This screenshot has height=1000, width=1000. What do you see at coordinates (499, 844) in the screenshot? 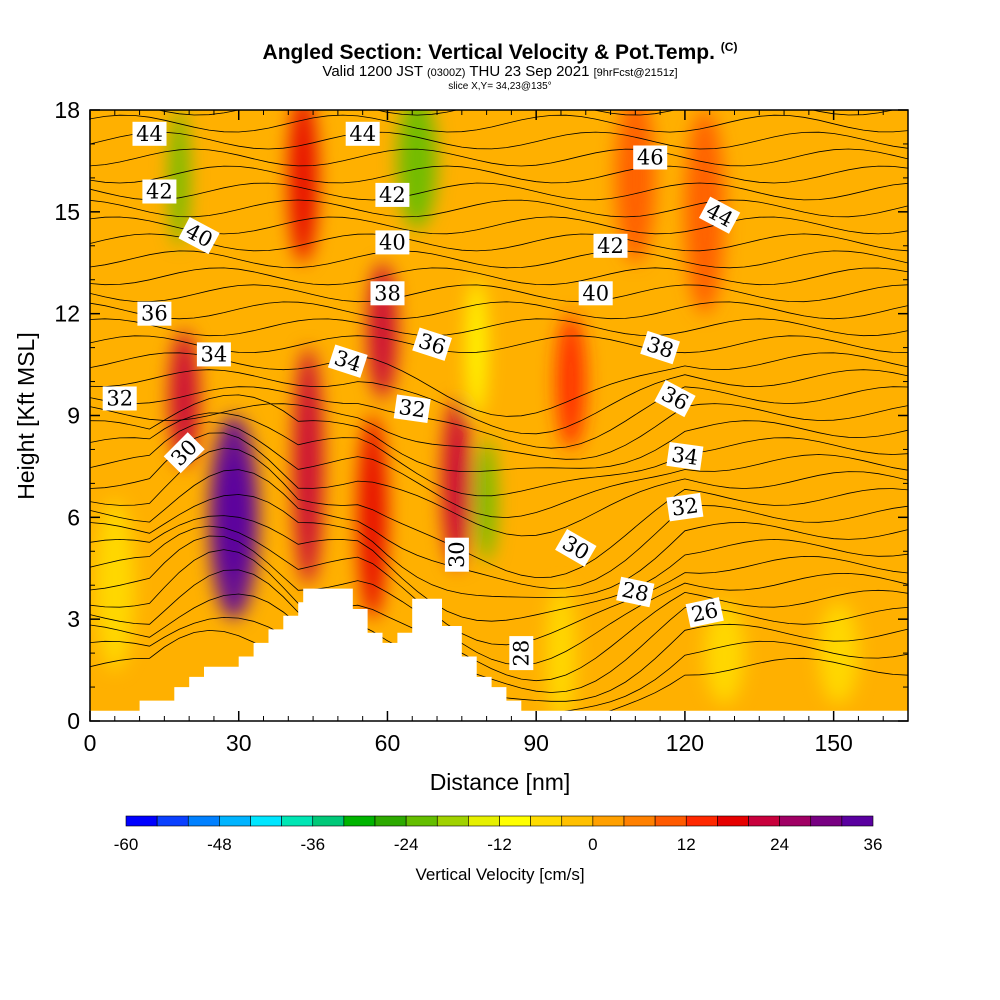
I see `colorbar-tick-label: -12` at bounding box center [499, 844].